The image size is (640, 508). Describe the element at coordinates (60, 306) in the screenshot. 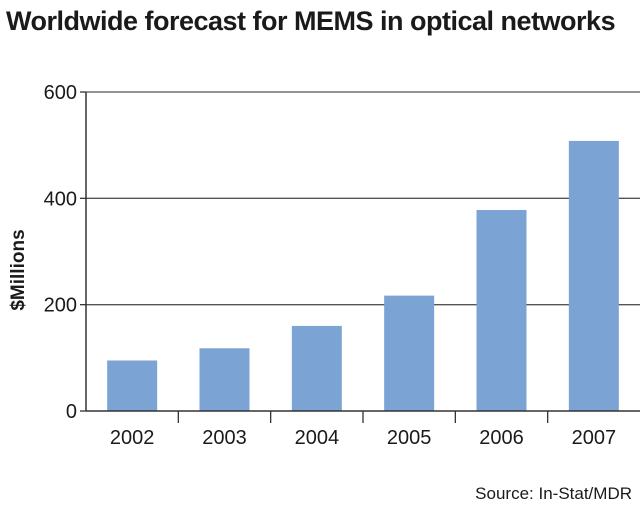

I see `y-tick-label-200: 200` at that location.